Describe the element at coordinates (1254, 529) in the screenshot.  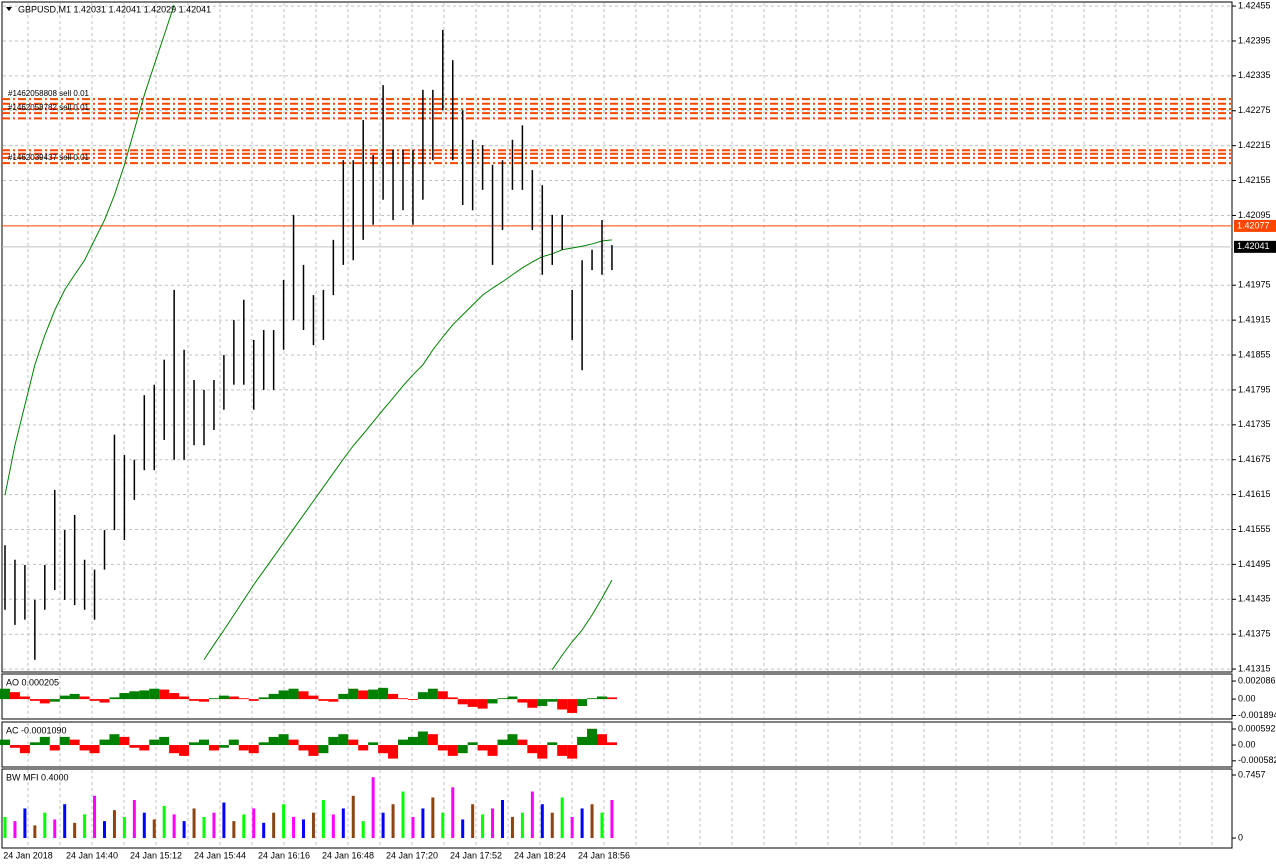
I see `y-tick-label: 1.41555` at that location.